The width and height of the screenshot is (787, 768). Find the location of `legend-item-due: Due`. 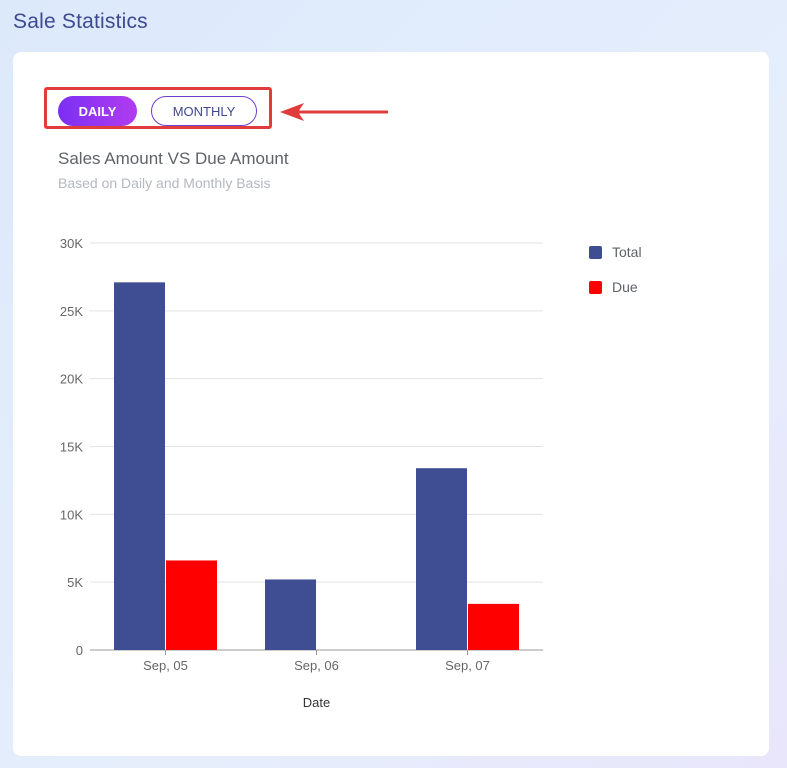

legend-item-due: Due is located at coordinates (615, 287).